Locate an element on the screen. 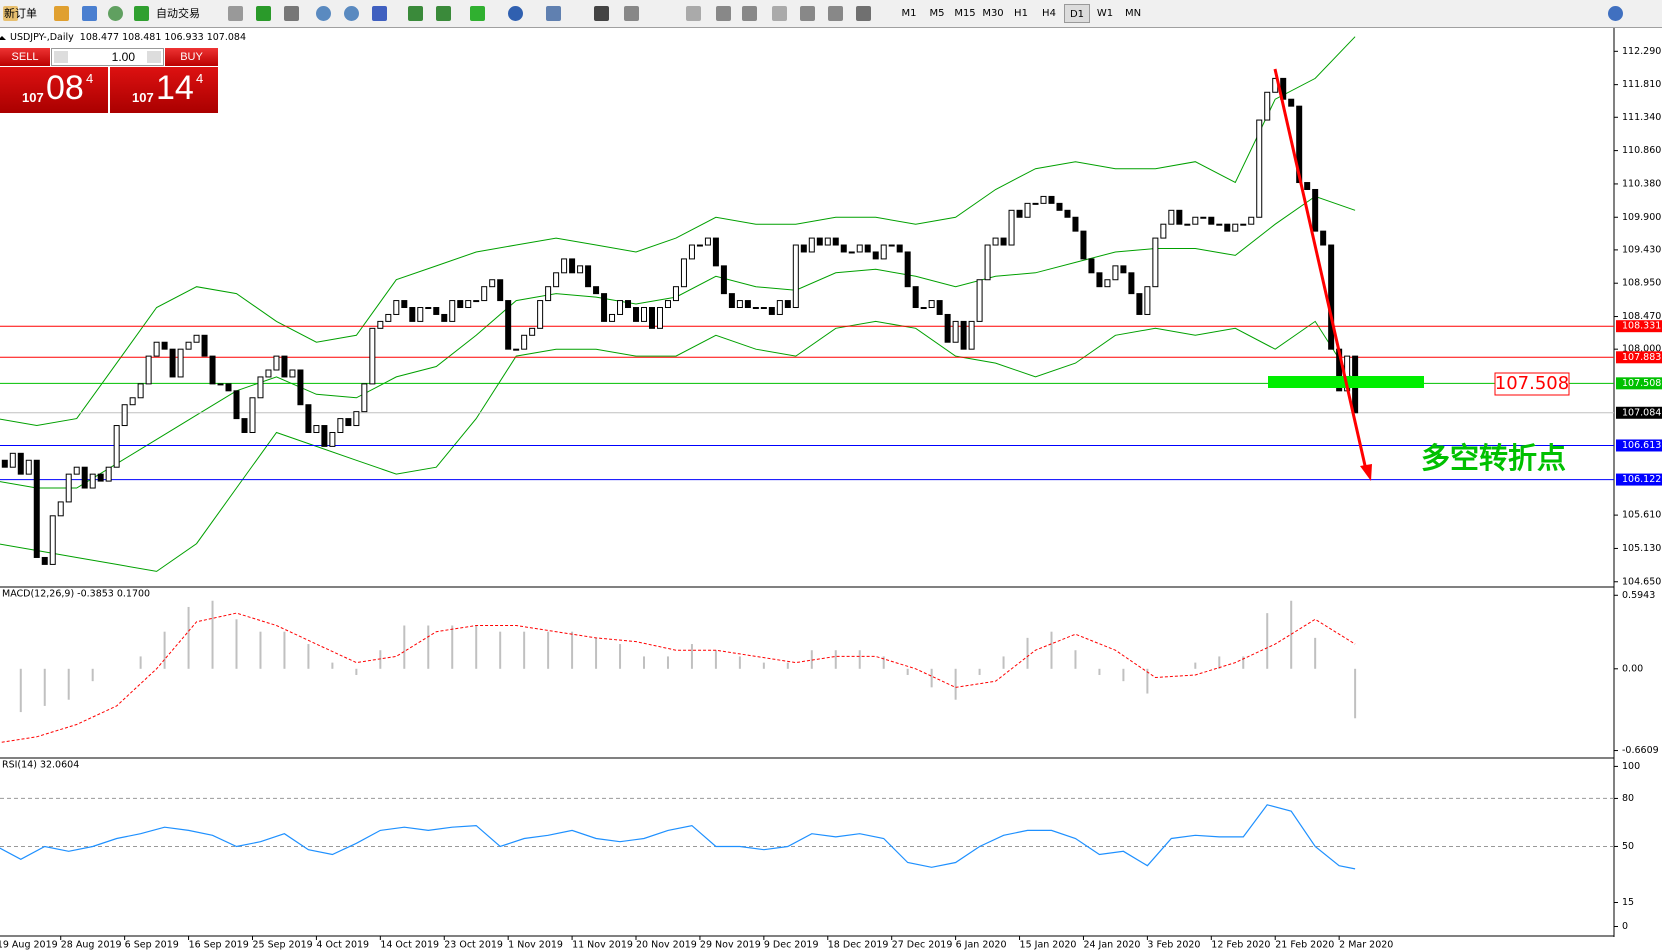 The image size is (1662, 950). timeframe-button: M1 is located at coordinates (909, 13).